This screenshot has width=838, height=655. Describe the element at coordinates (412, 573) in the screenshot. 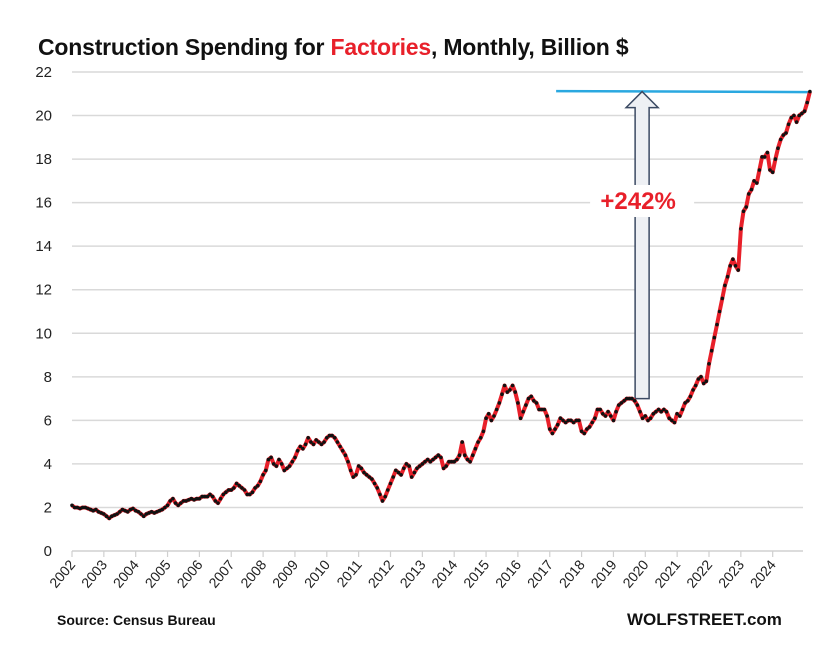

I see `x-tick-label: 2013` at that location.